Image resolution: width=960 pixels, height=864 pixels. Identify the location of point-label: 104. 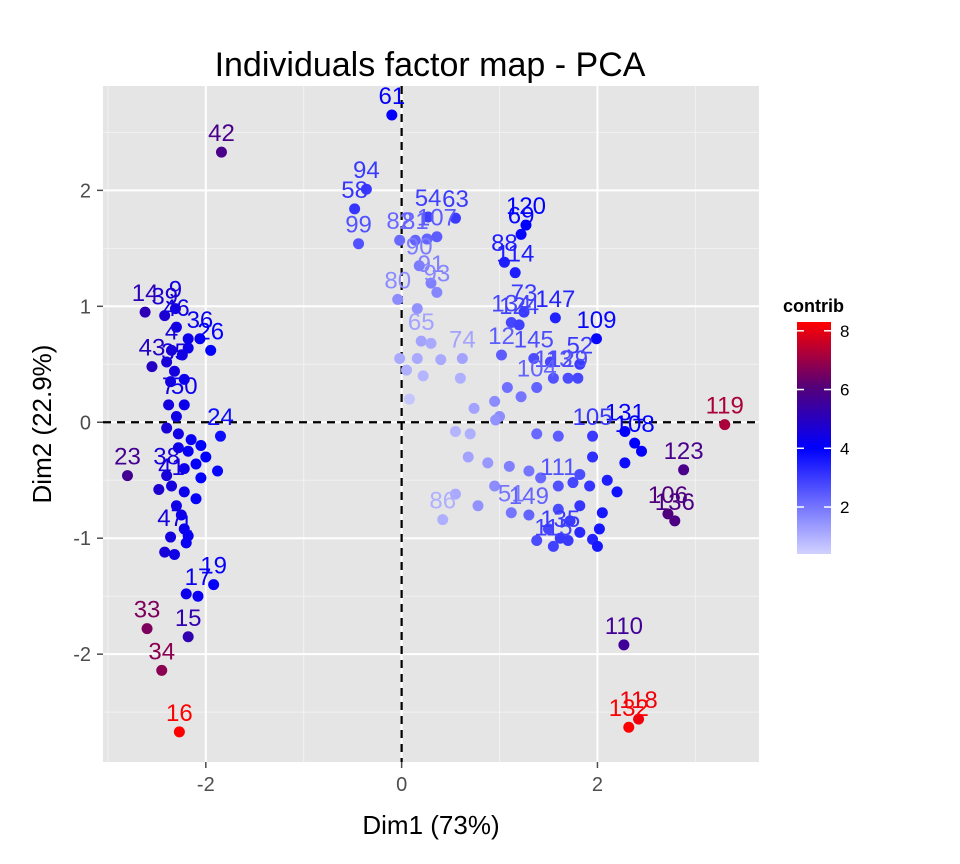
(537, 368).